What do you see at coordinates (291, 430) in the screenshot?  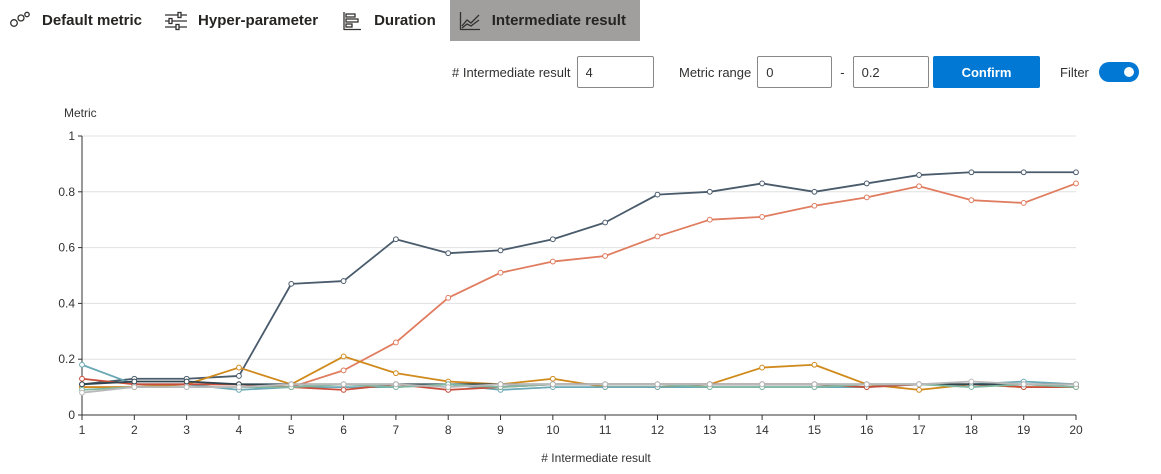 I see `x-tick-label: 5` at bounding box center [291, 430].